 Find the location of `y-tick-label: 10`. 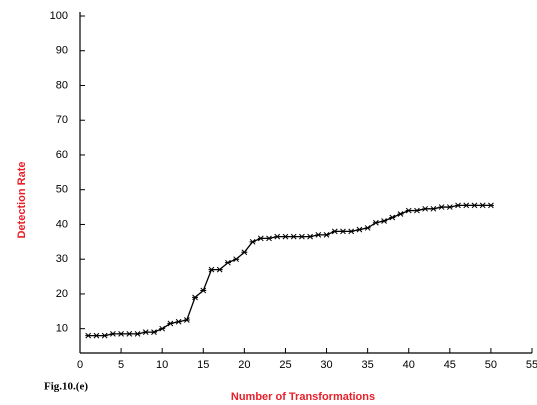

y-tick-label: 10 is located at coordinates (62, 329).